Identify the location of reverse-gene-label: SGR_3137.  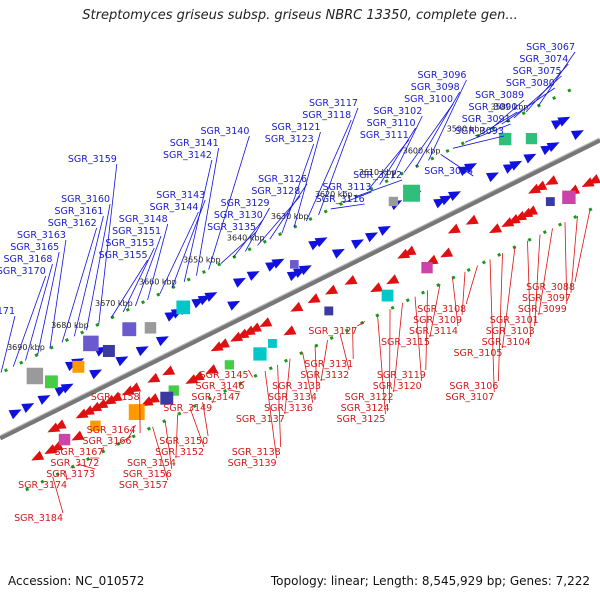
(260, 419).